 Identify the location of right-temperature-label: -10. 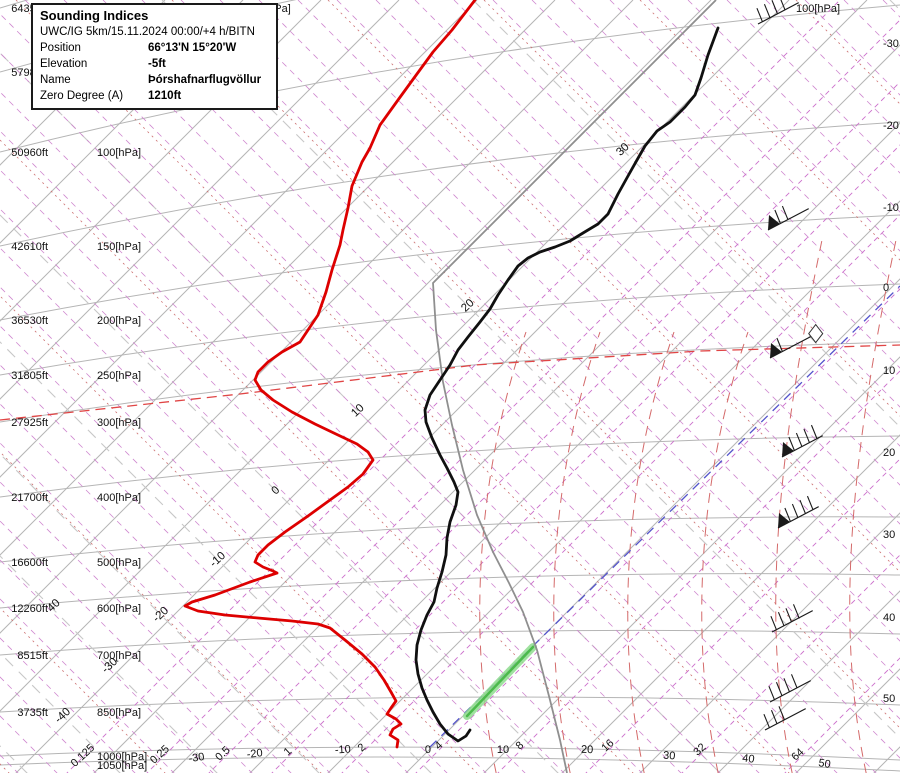
(891, 208).